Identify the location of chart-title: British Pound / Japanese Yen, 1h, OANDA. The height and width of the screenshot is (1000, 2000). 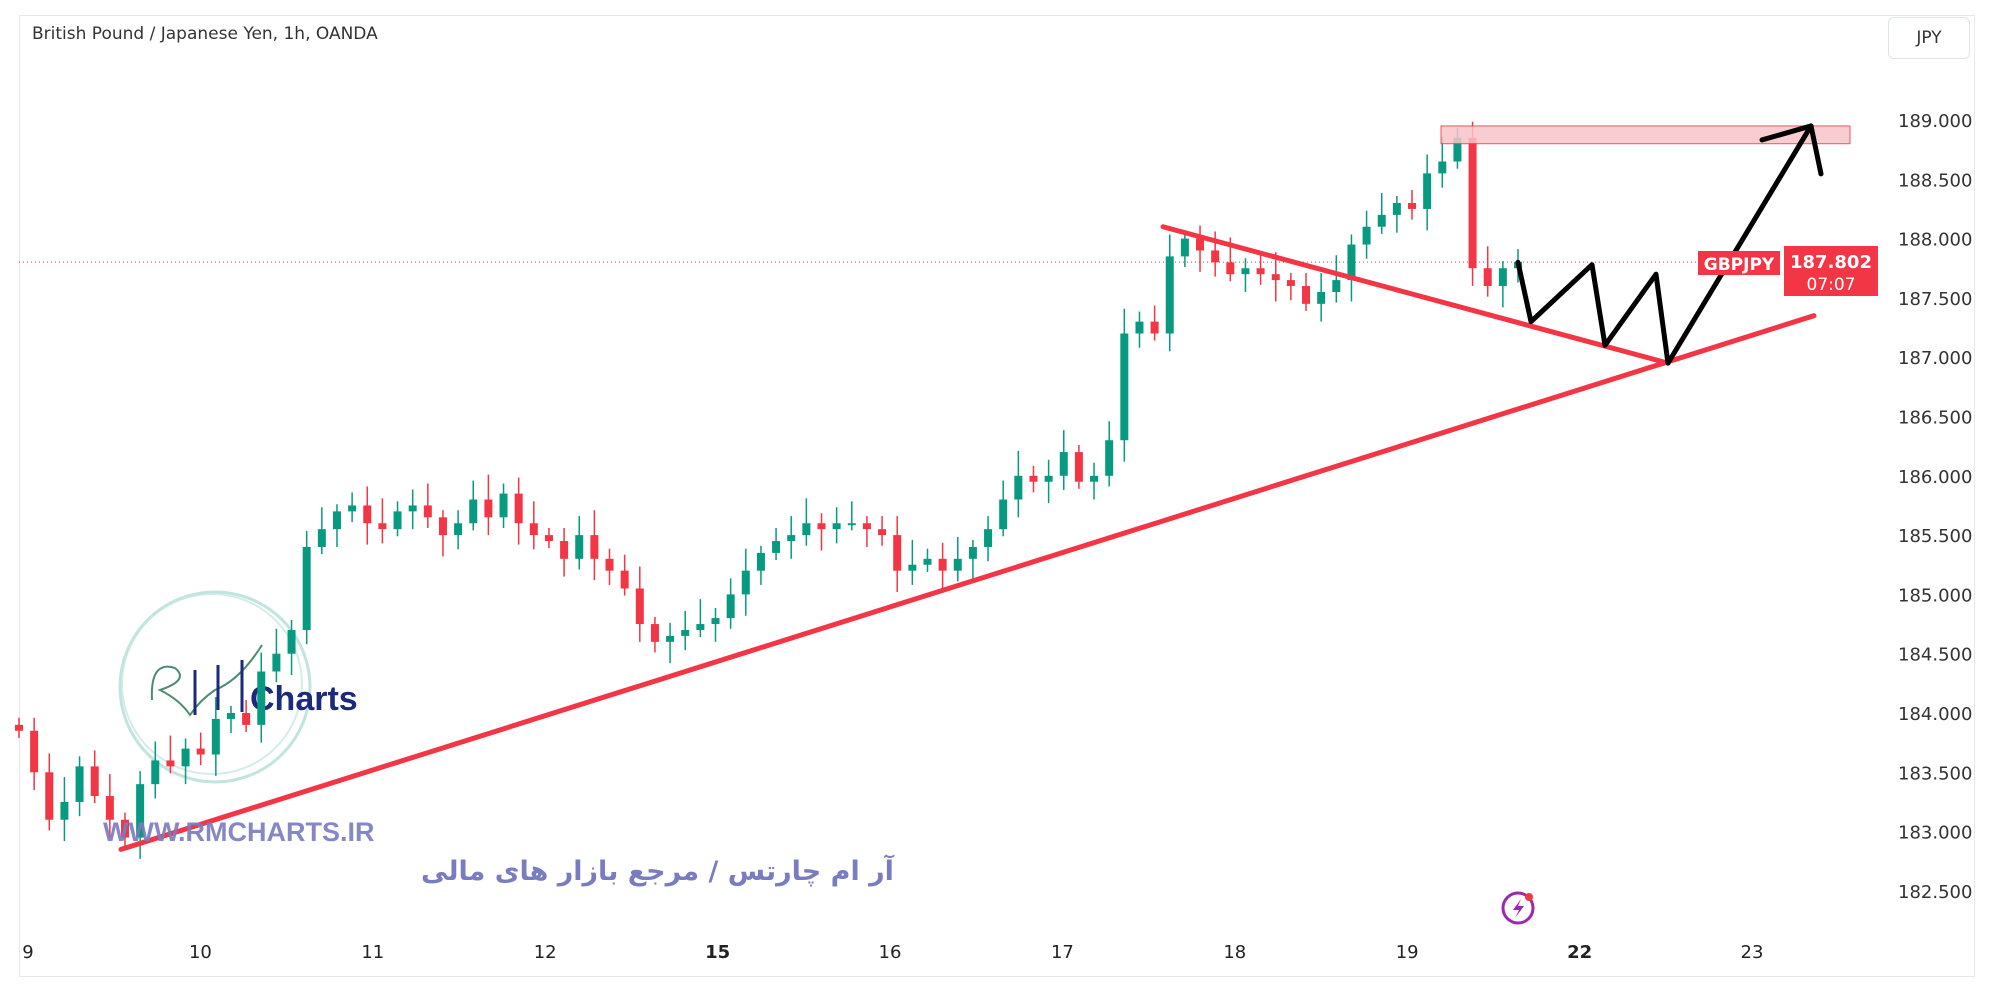
(205, 34).